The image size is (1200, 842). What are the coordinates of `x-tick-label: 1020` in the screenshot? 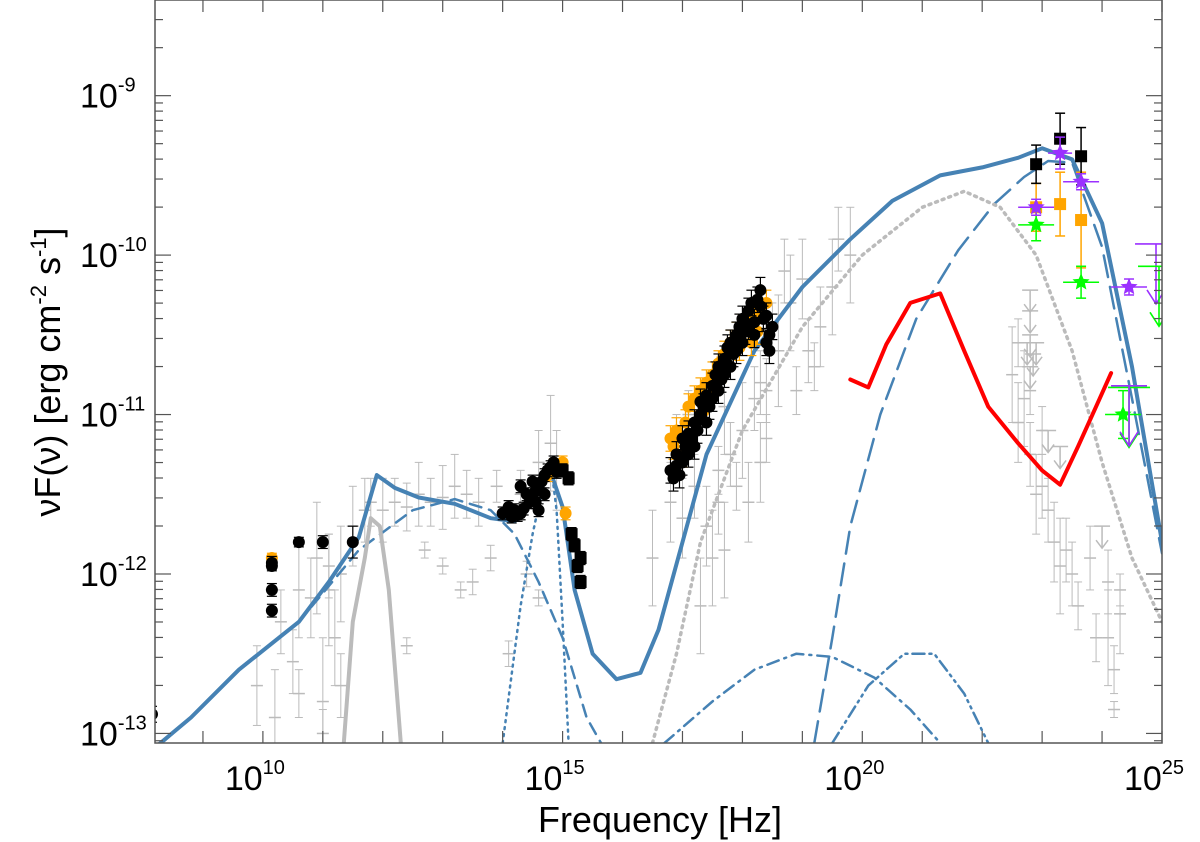 It's located at (854, 777).